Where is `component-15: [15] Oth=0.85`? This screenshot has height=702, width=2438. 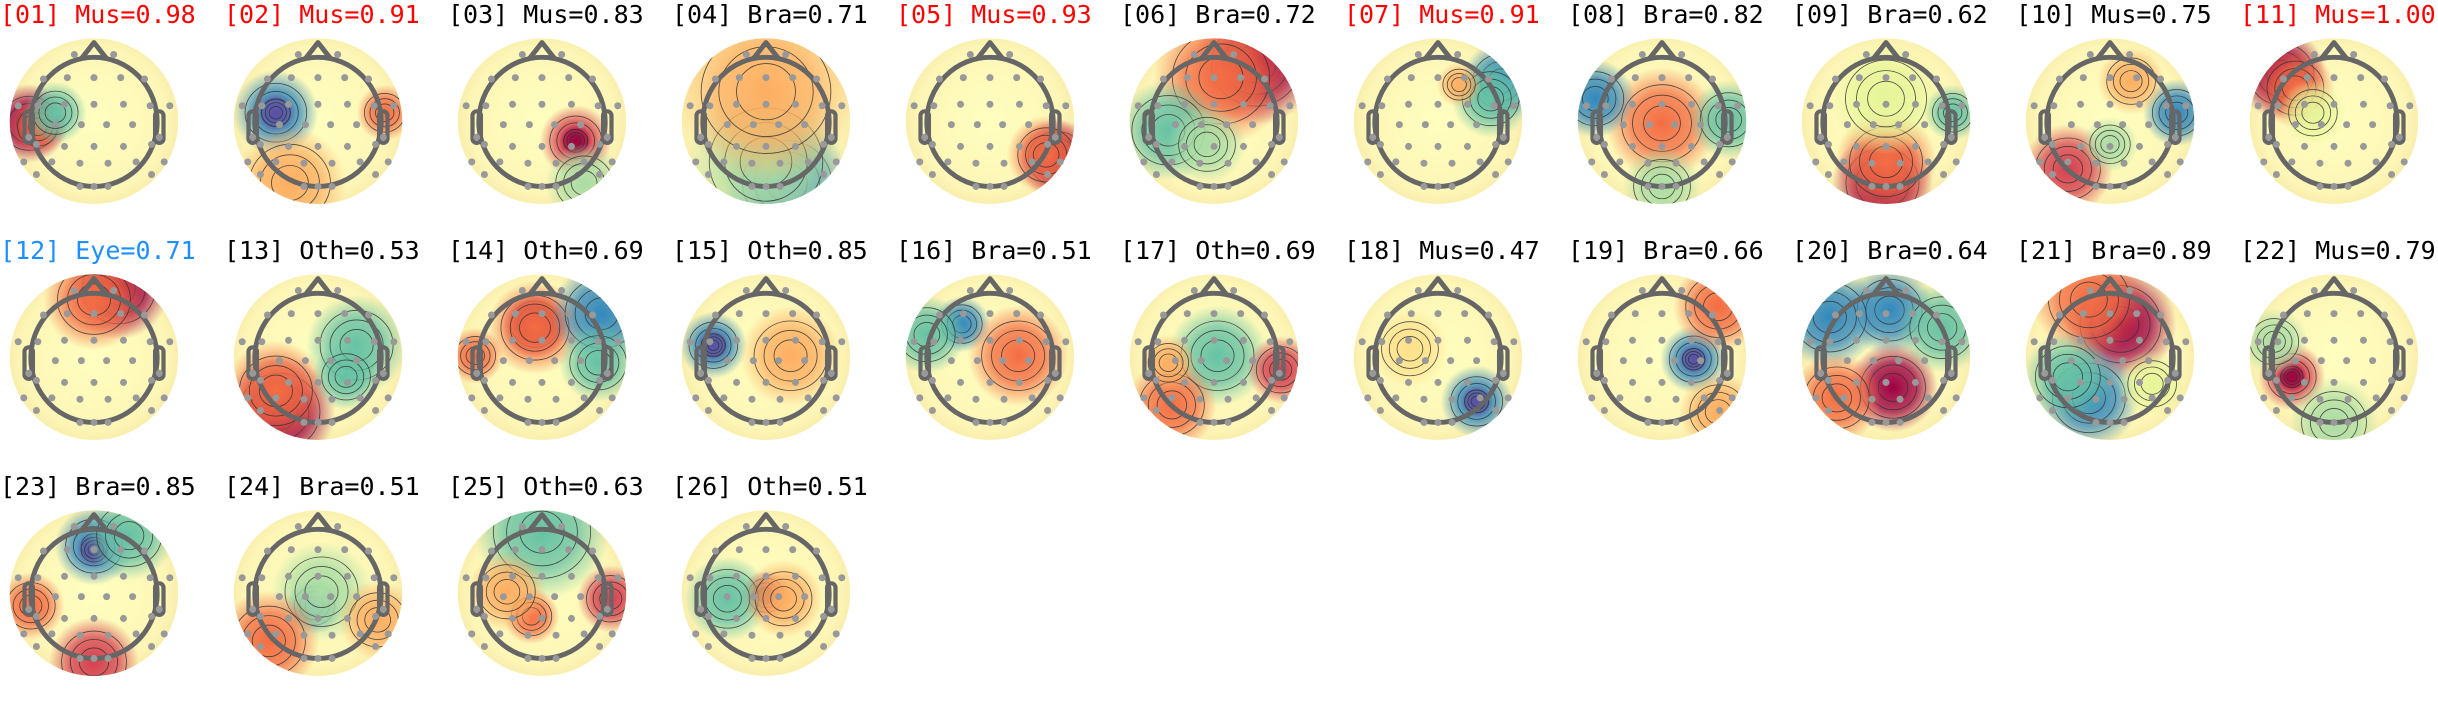
component-15: [15] Oth=0.85 is located at coordinates (784, 351).